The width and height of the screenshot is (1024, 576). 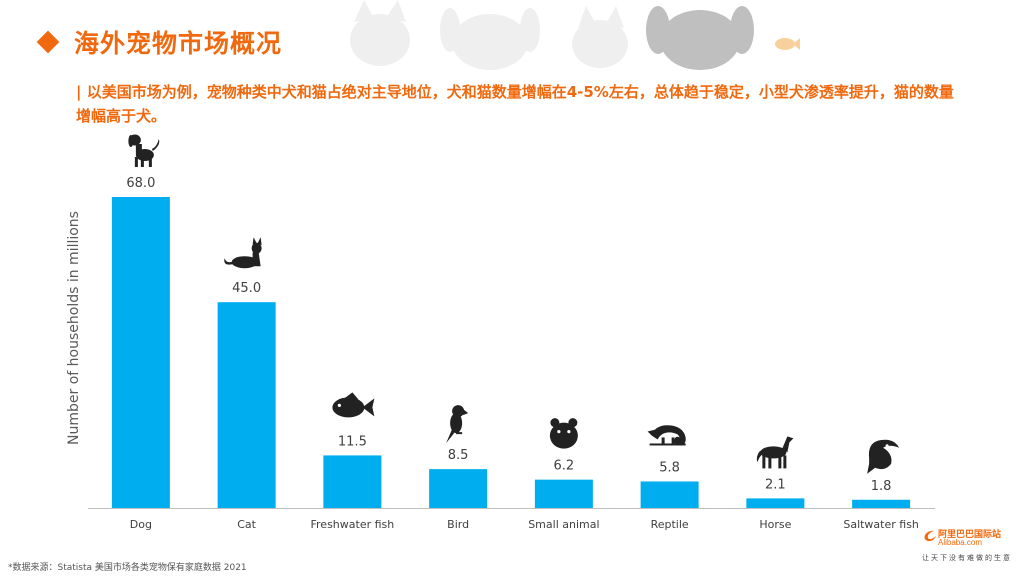 What do you see at coordinates (881, 503) in the screenshot?
I see `bar-saltwater-fish` at bounding box center [881, 503].